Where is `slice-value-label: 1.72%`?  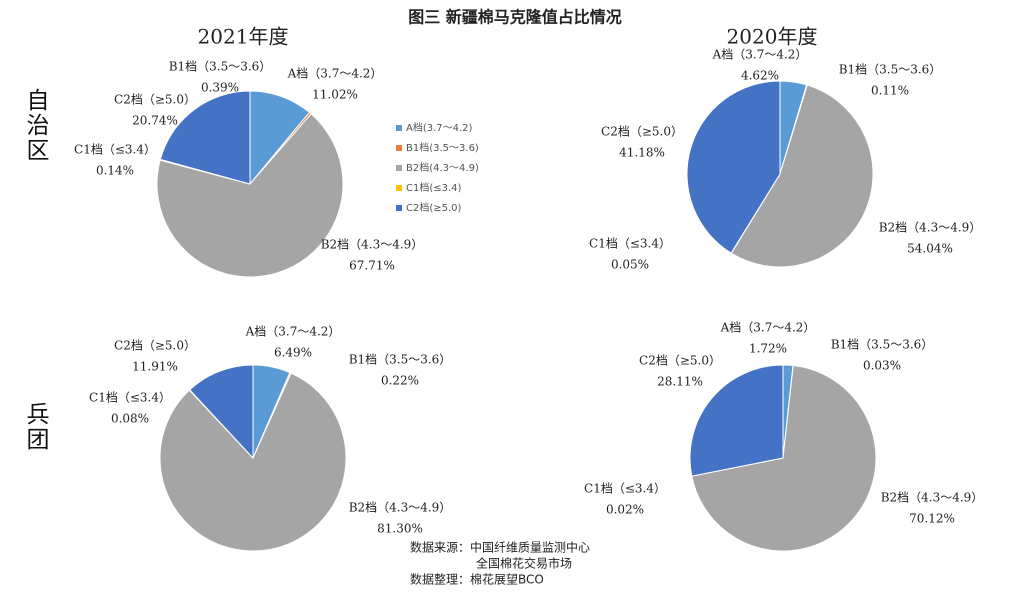 slice-value-label: 1.72% is located at coordinates (768, 349).